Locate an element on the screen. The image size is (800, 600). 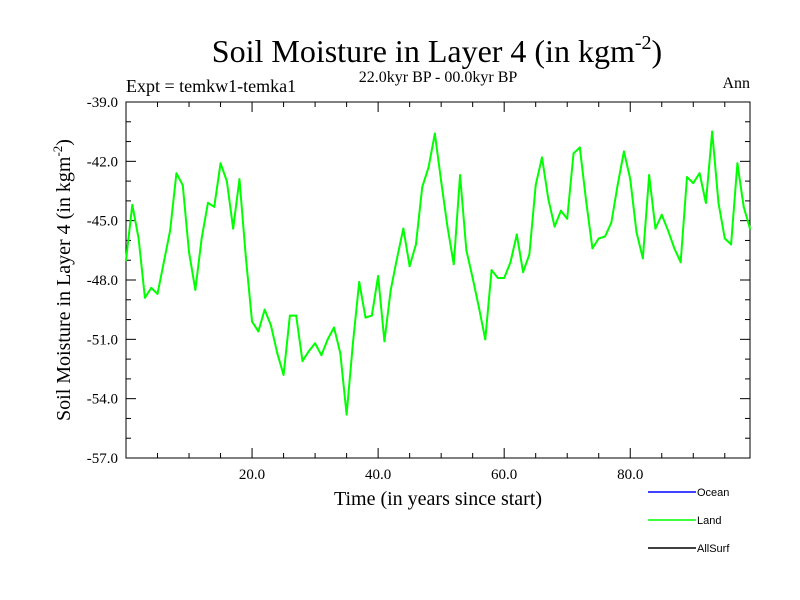
x-tick-label: 20.0 is located at coordinates (252, 475).